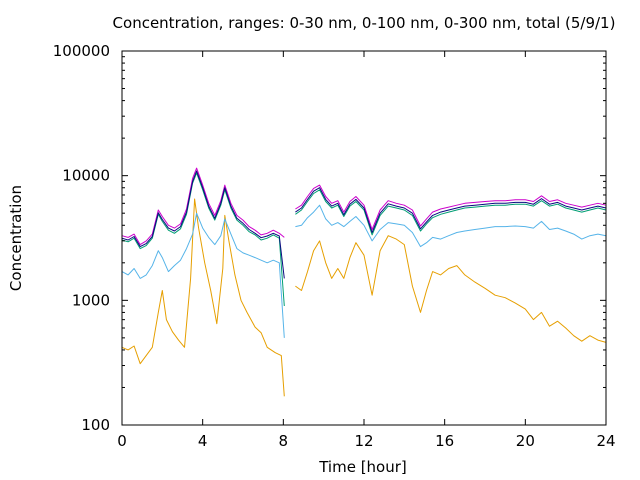  What do you see at coordinates (95, 425) in the screenshot?
I see `y-tick-label: 100` at bounding box center [95, 425].